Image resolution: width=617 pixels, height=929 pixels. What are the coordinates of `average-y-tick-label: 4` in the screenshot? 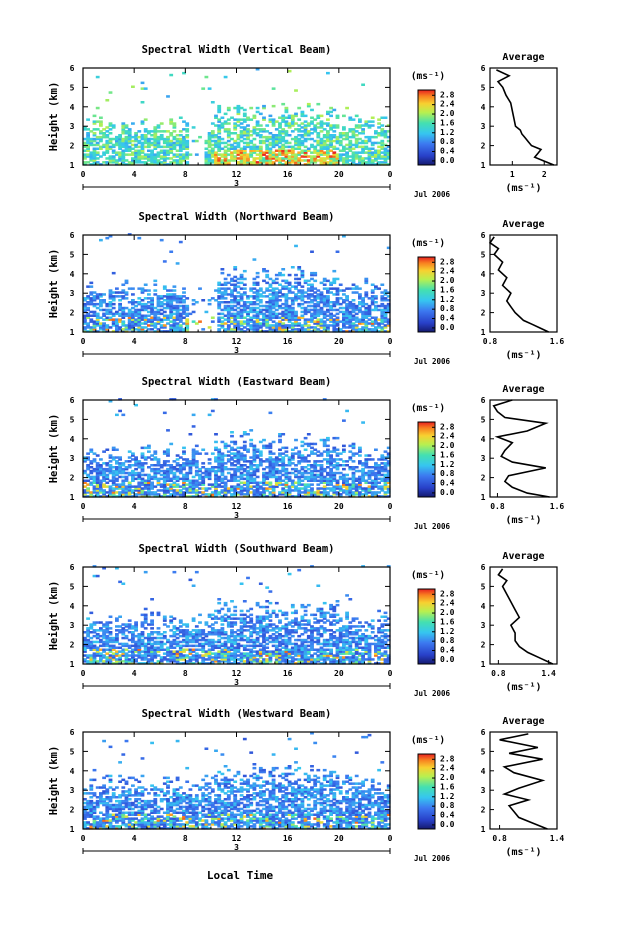 It's located at (483, 107).